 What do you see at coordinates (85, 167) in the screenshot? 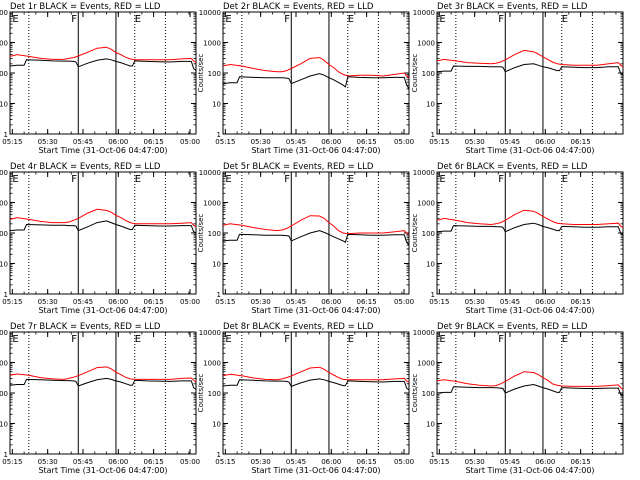
I see `plot-title: Det 4r BLACK = Events, RED = LLD` at bounding box center [85, 167].